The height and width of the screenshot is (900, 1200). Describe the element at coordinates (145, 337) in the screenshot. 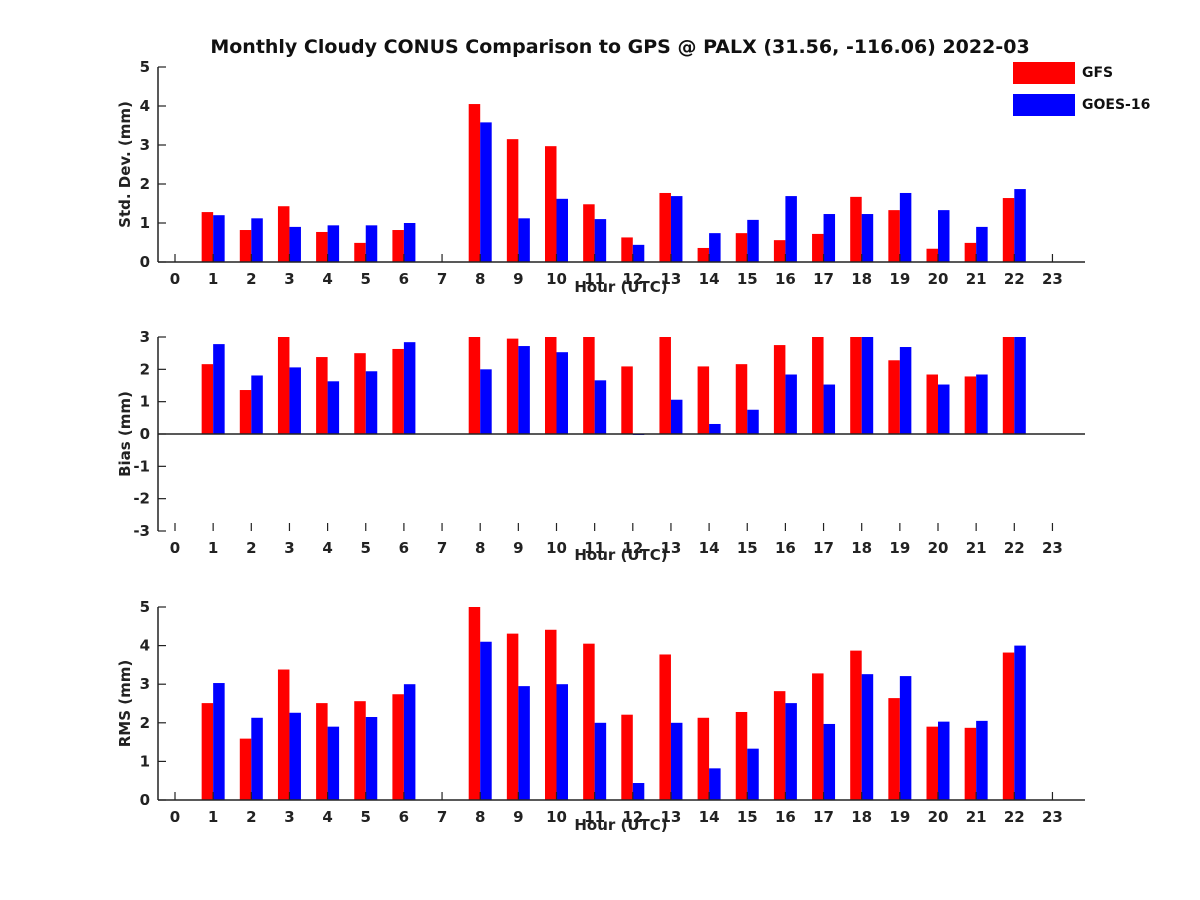

I see `y-tick-label: 3` at that location.